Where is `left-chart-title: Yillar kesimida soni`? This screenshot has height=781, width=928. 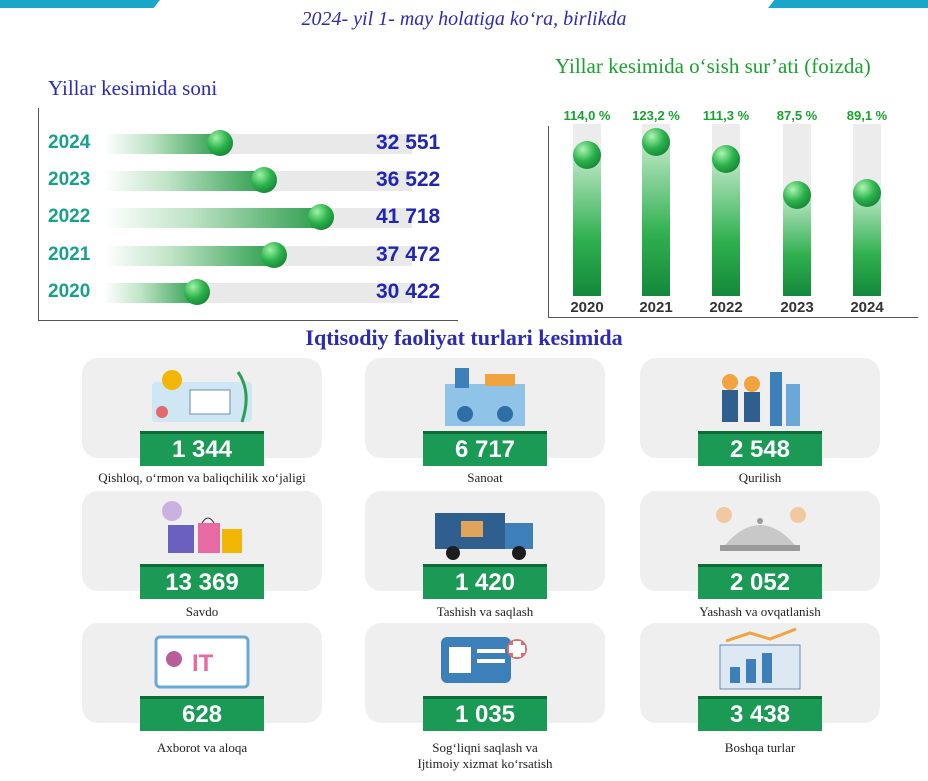
left-chart-title: Yillar kesimida soni is located at coordinates (133, 88).